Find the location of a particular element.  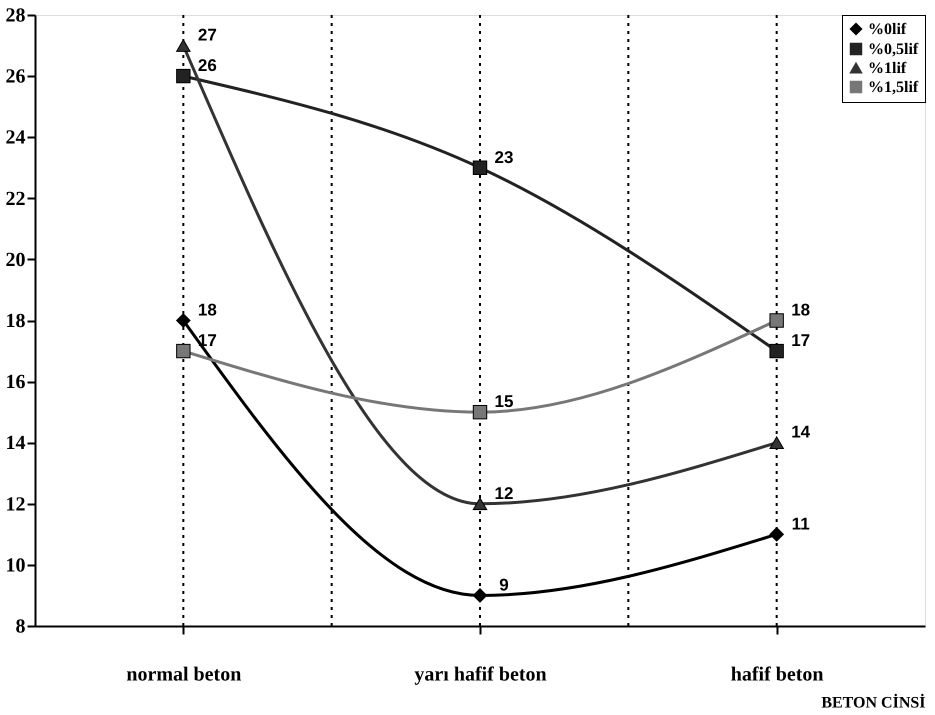

x-axis-title: BETON CİNSİ is located at coordinates (873, 703).